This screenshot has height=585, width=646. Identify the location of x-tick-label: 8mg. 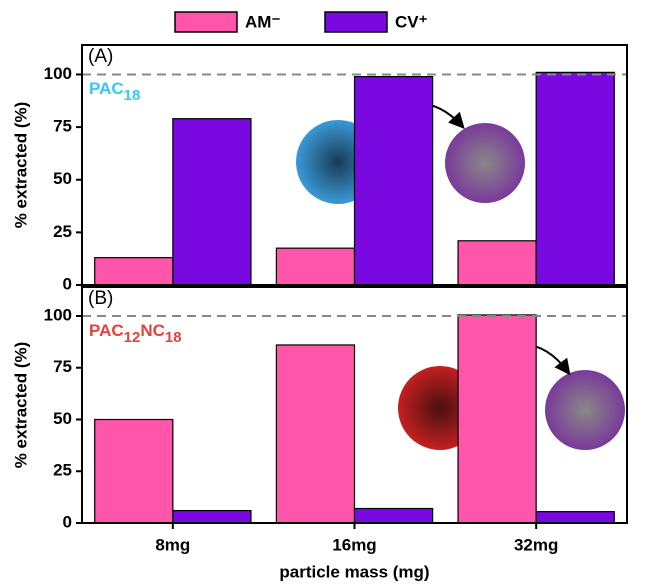
(172, 544).